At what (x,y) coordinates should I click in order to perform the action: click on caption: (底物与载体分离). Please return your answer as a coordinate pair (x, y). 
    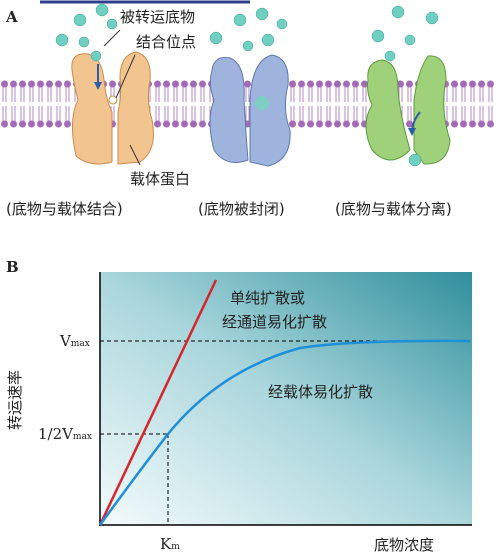
    Looking at the image, I should click on (393, 209).